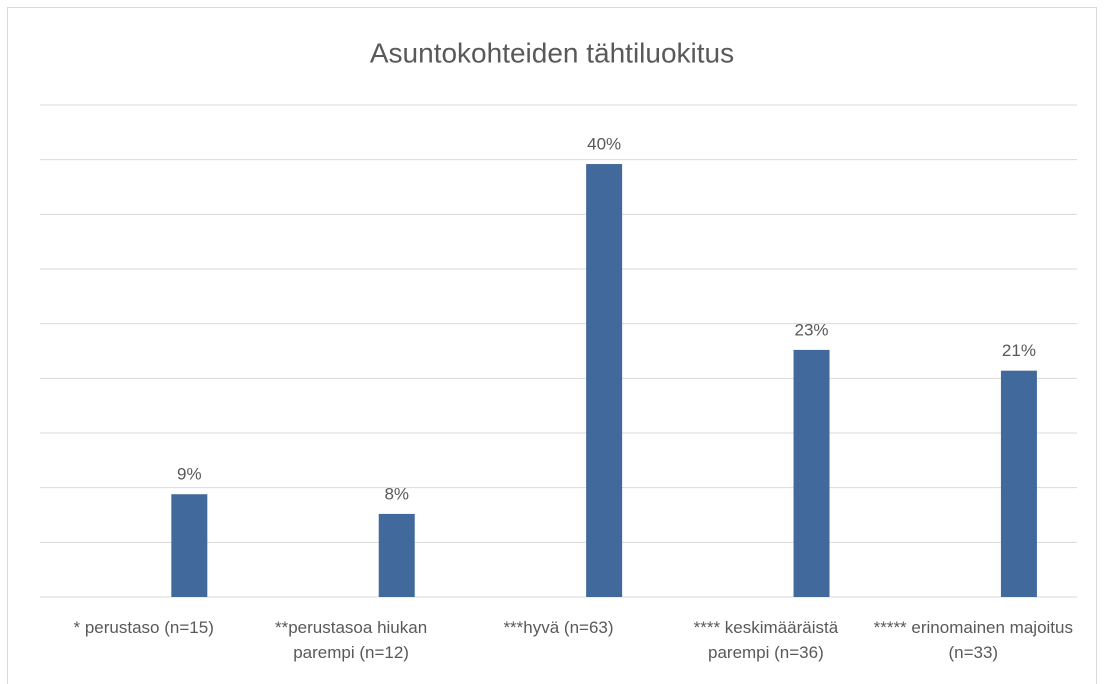  I want to click on x-tick-label: ***hyvä (n=63), so click(558, 627).